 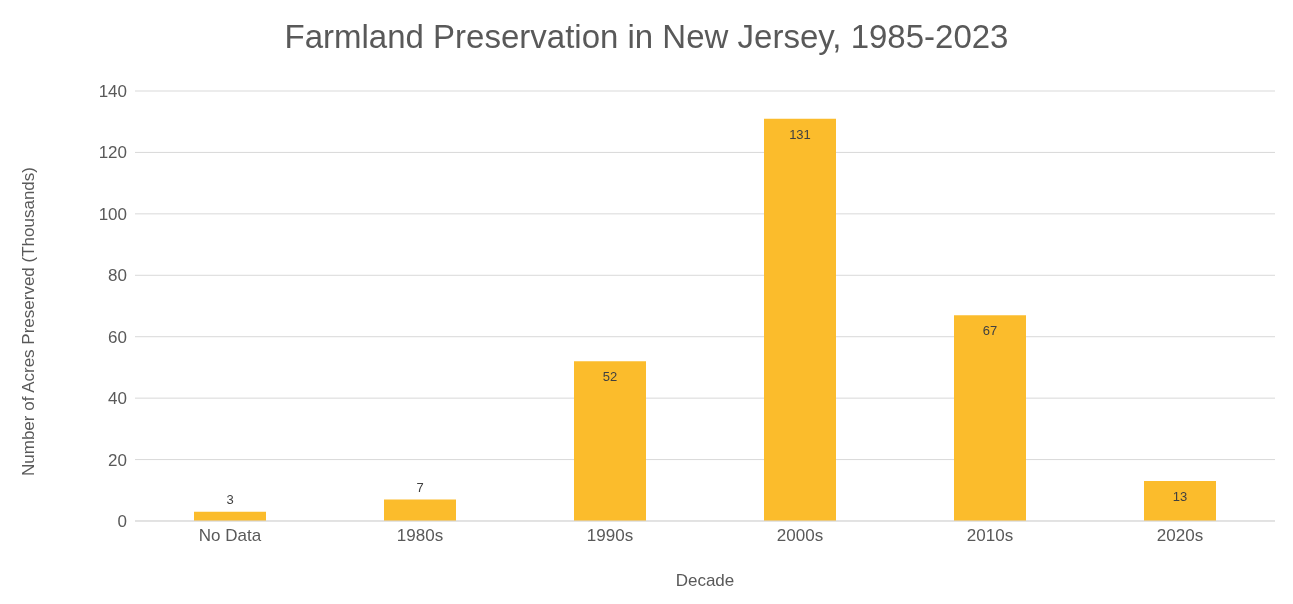 What do you see at coordinates (705, 580) in the screenshot?
I see `x-axis-title: Decade` at bounding box center [705, 580].